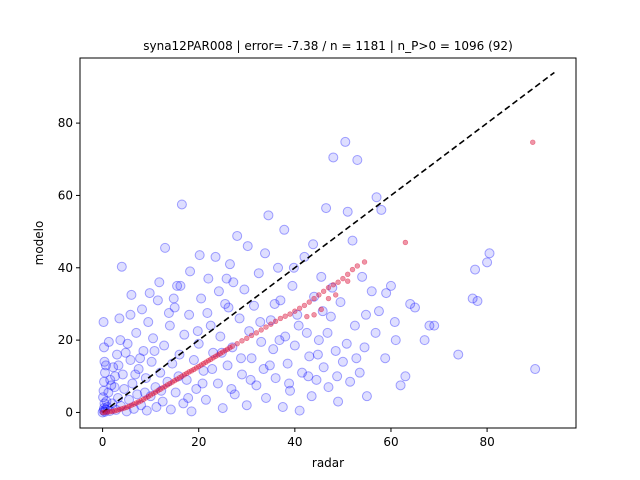 This screenshot has height=480, width=640. Describe the element at coordinates (294, 442) in the screenshot. I see `x-tick-label: 40` at that location.